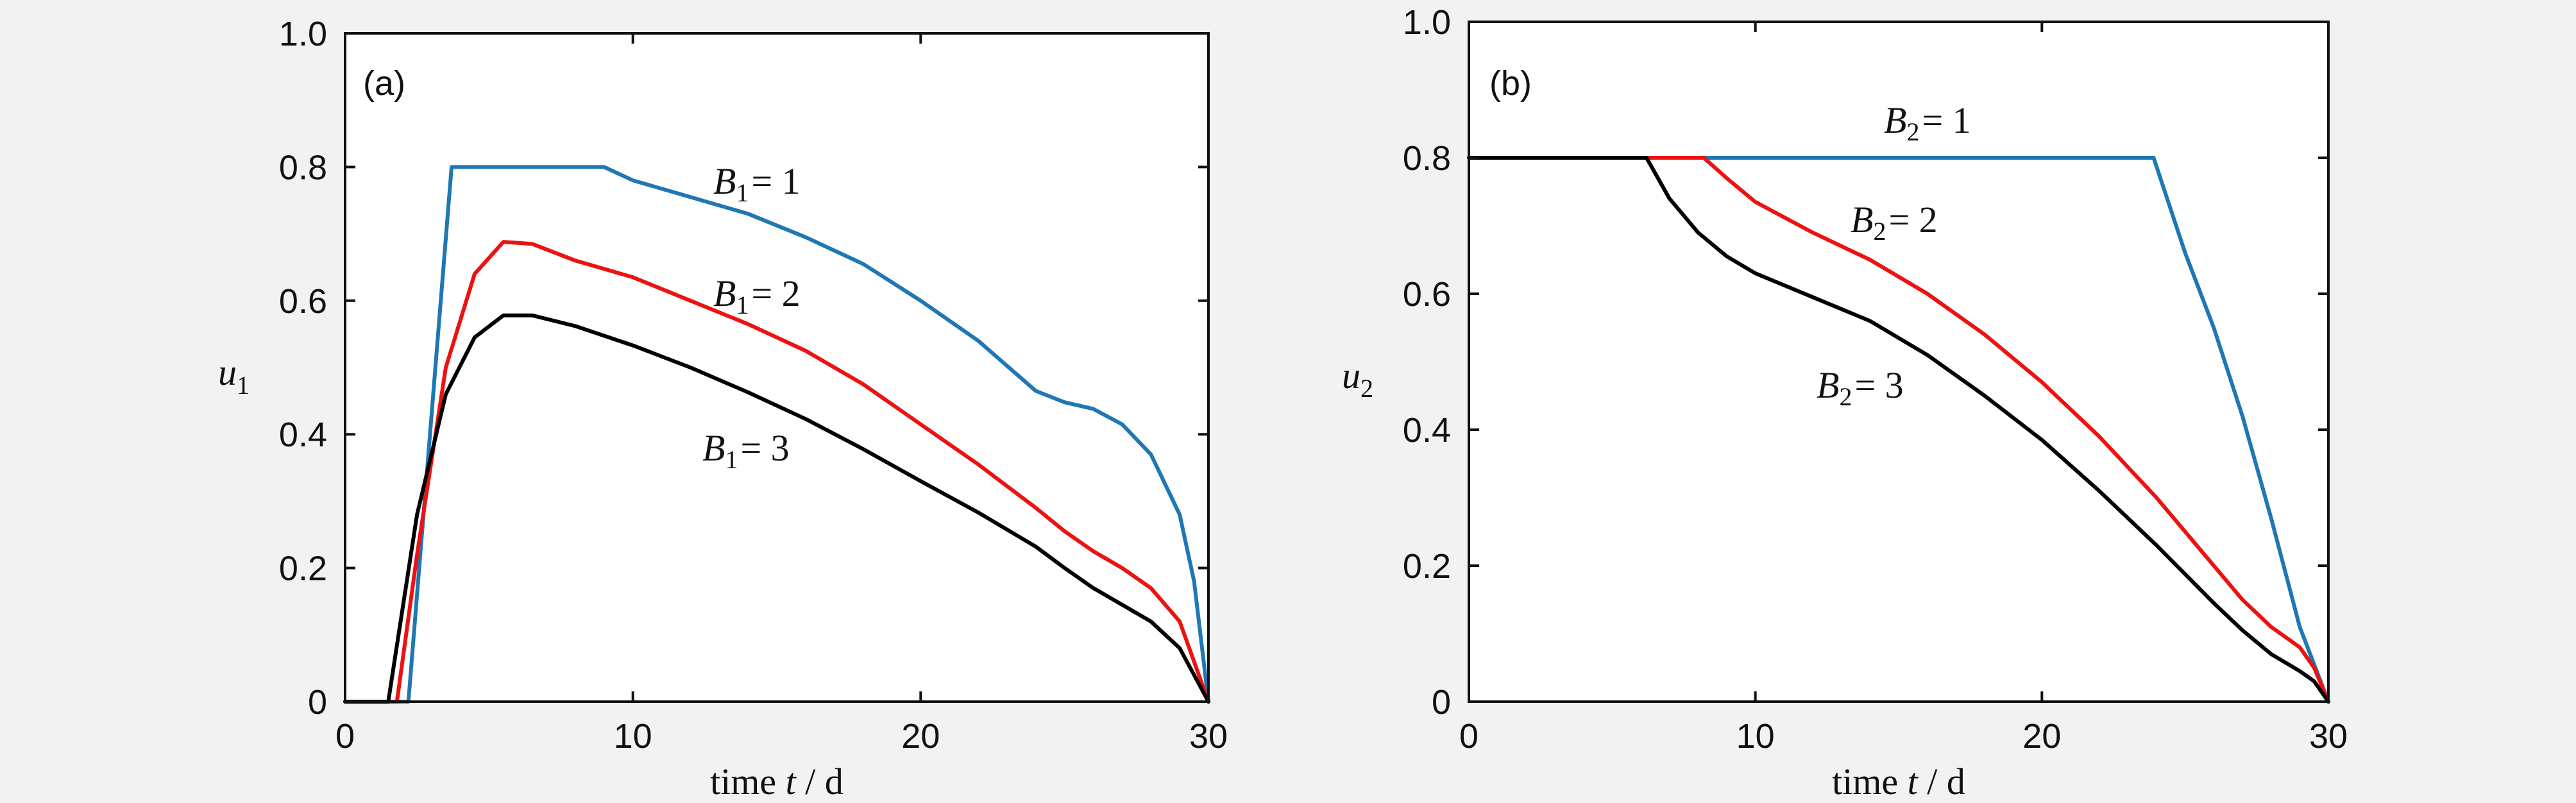 The height and width of the screenshot is (803, 2576). I want to click on y-axis-title: u2, so click(1357, 379).